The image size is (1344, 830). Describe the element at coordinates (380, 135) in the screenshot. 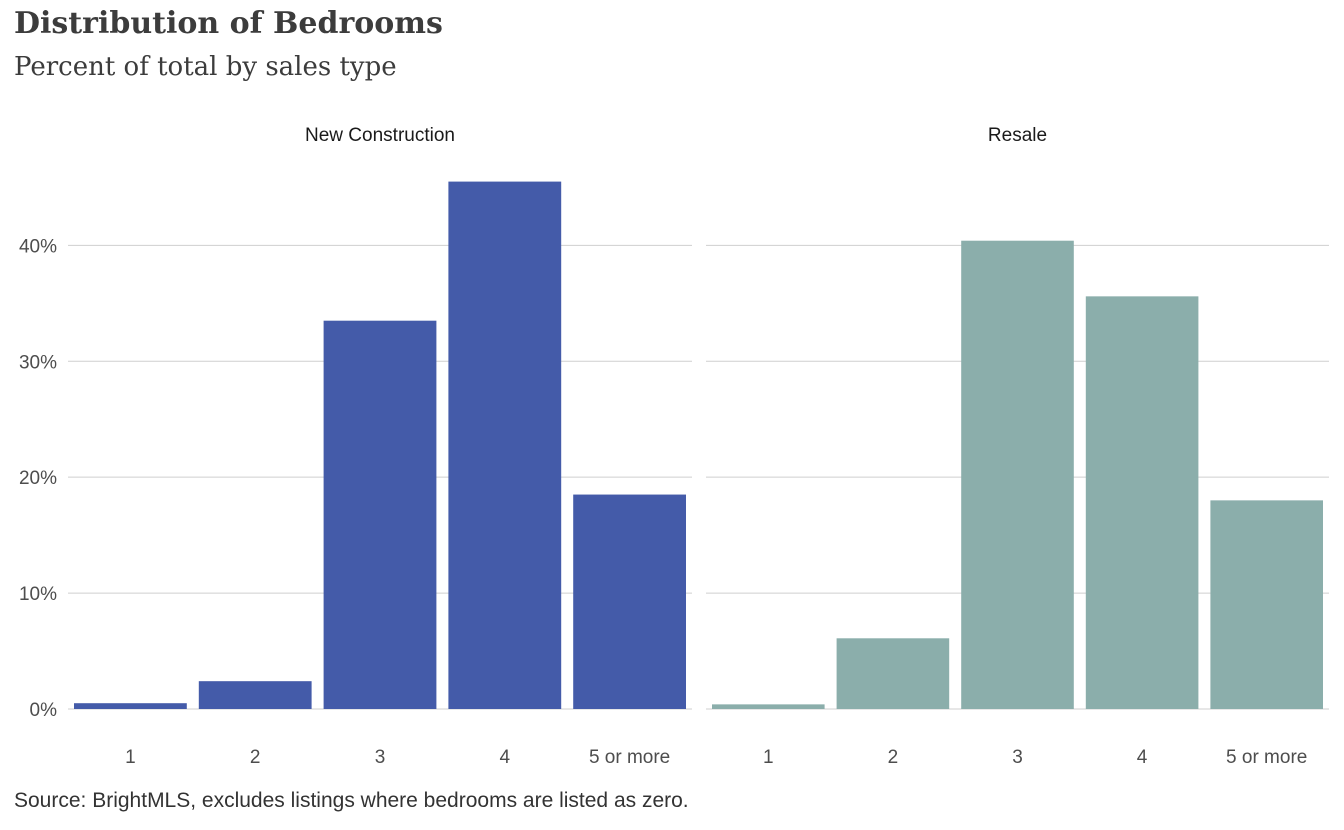

I see `facet-label: New Construction` at that location.